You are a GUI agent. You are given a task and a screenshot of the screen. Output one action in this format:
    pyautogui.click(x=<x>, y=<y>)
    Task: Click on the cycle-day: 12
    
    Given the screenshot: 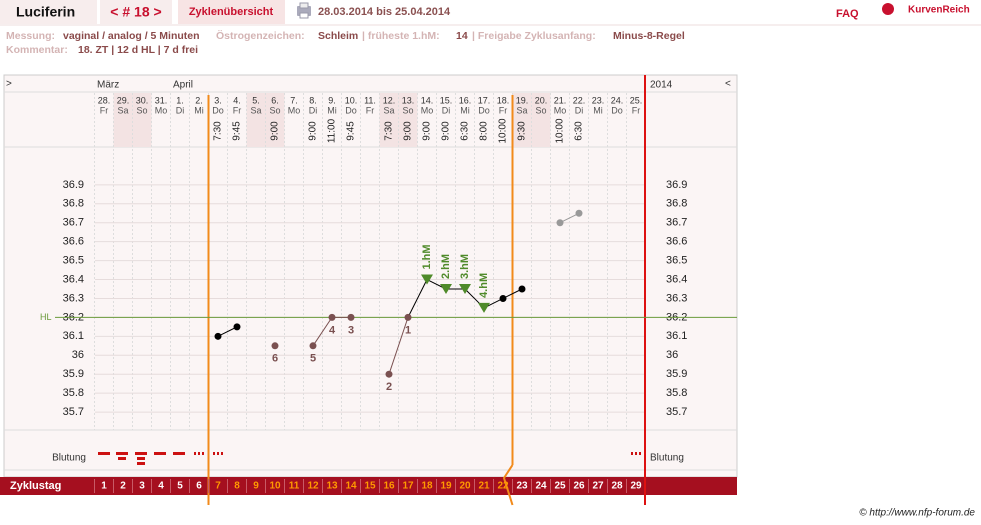 What is the action you would take?
    pyautogui.click(x=313, y=486)
    